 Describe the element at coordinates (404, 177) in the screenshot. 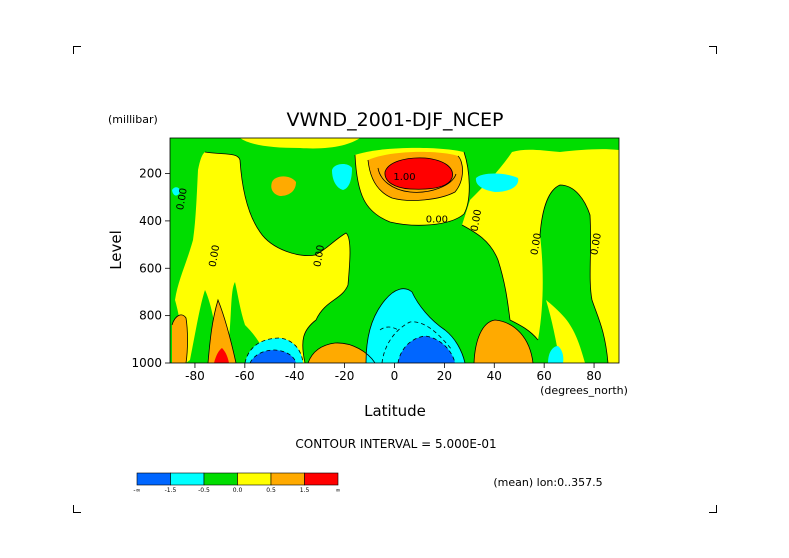

I see `contour-value-label: 1.00` at that location.